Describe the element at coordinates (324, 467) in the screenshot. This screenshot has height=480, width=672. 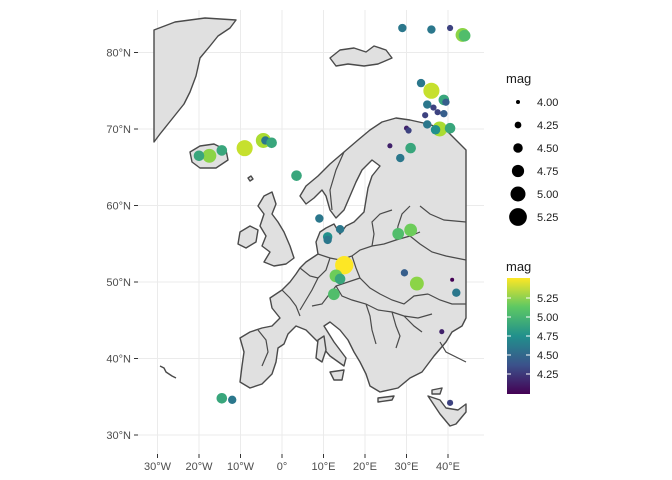
I see `x-tick-label: 10°E` at that location.